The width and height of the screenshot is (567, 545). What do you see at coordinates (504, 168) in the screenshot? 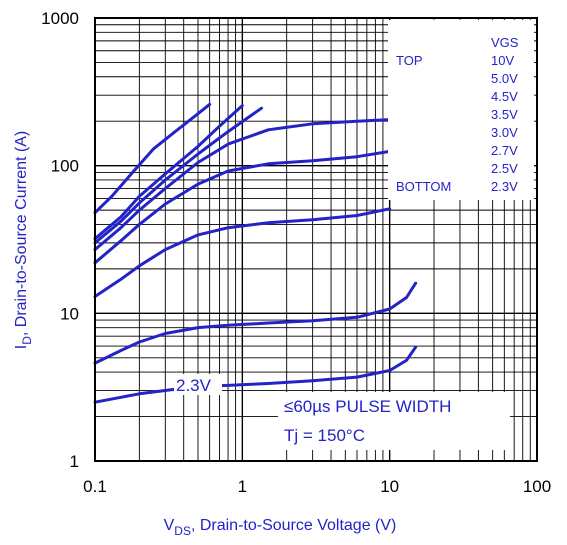
I see `legend-entry: 2.5V` at bounding box center [504, 168].